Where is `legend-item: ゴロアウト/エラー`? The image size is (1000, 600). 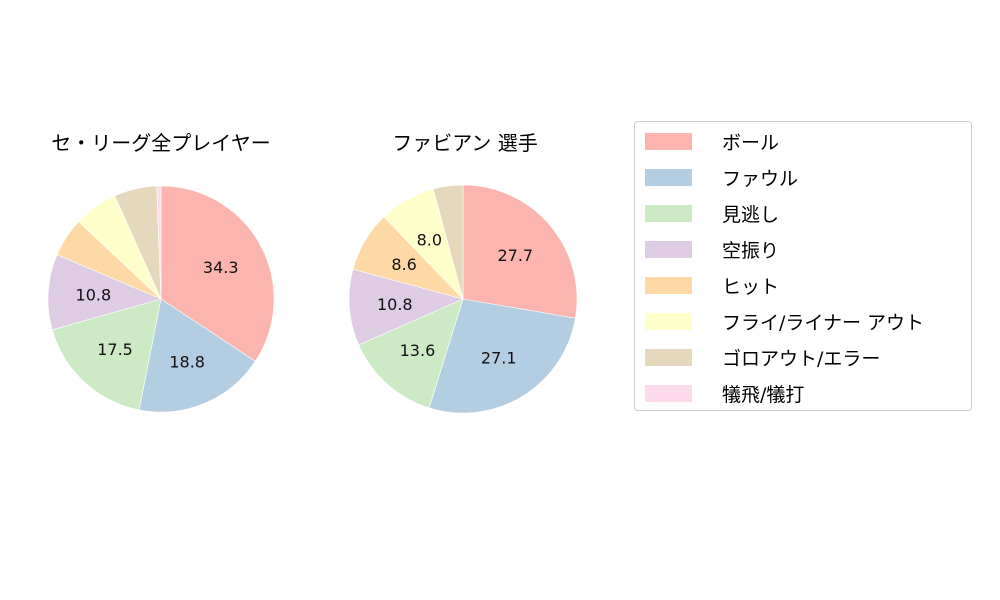
legend-item: ゴロアウト/エラー is located at coordinates (762, 358).